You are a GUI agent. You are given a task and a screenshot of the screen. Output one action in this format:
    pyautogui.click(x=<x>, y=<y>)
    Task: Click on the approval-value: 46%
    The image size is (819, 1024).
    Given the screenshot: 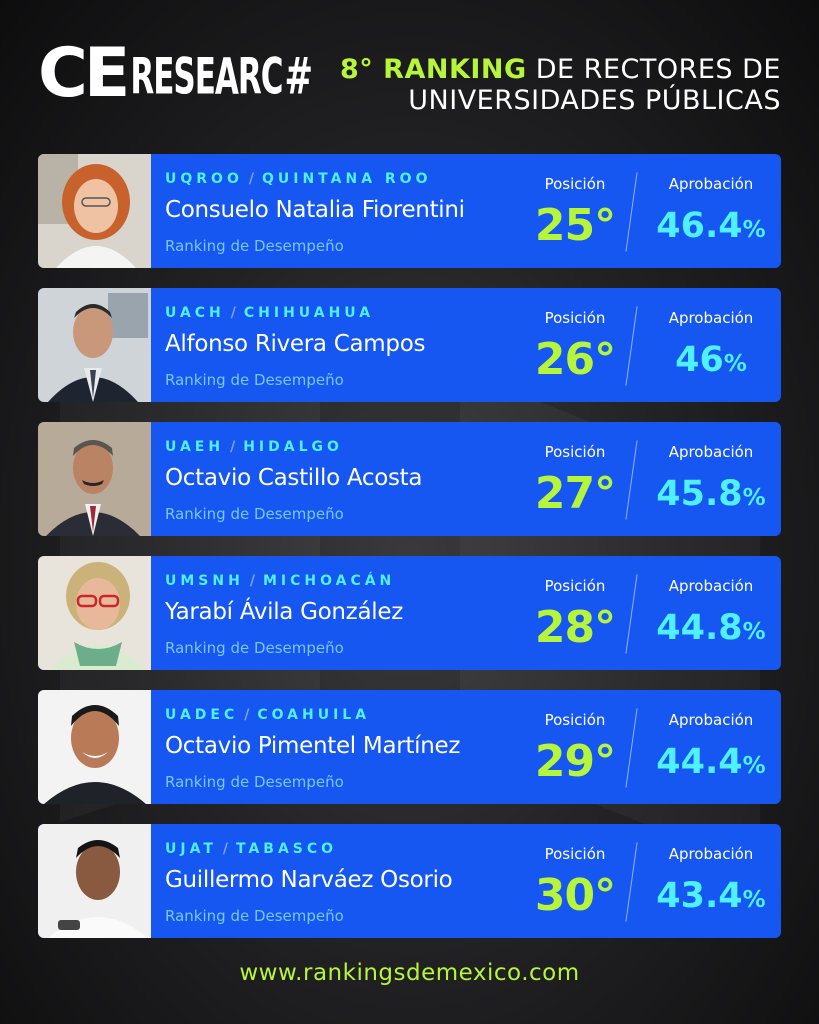 What is the action you would take?
    pyautogui.click(x=711, y=360)
    